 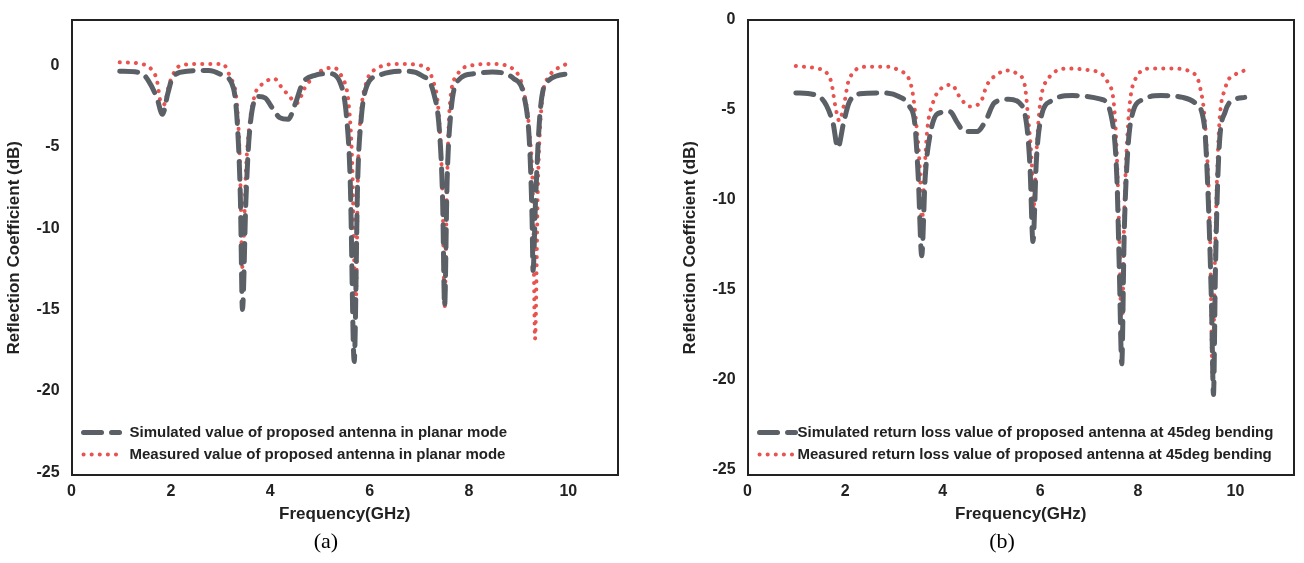 What do you see at coordinates (1002, 541) in the screenshot?
I see `text: (b)` at bounding box center [1002, 541].